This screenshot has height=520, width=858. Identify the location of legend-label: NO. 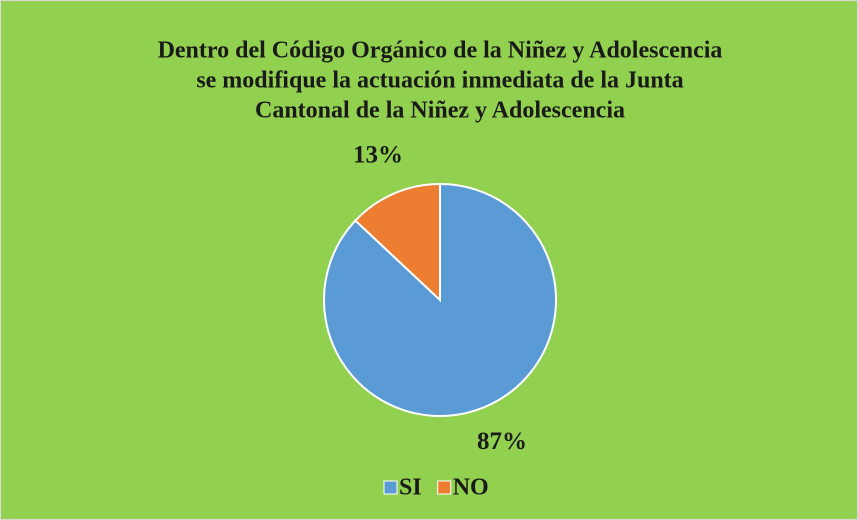
(471, 488).